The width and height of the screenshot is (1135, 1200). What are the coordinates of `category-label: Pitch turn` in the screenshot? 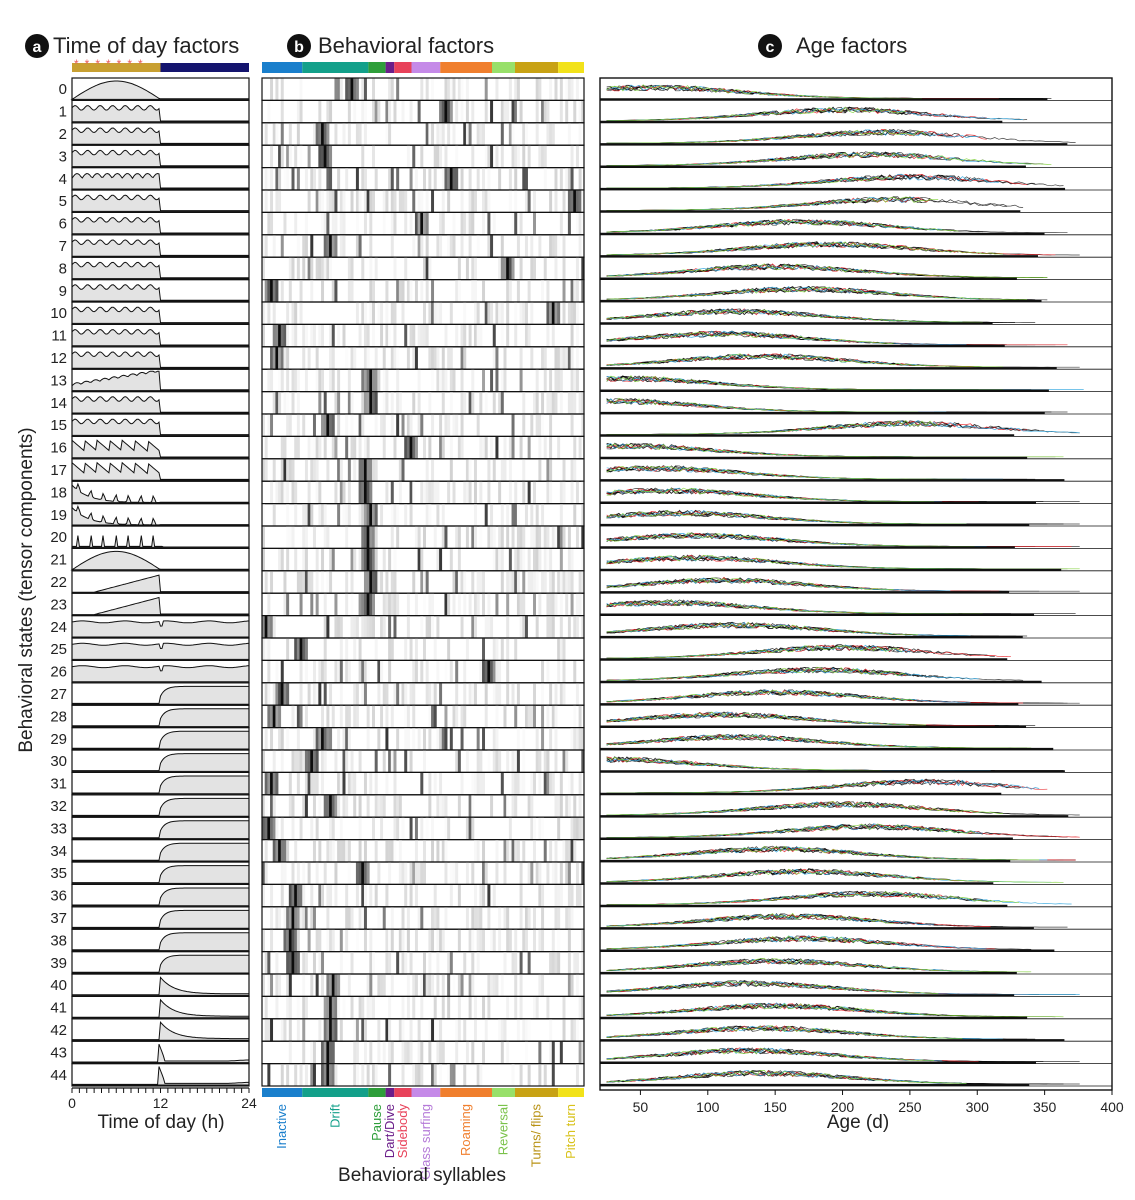 It's located at (570, 1131).